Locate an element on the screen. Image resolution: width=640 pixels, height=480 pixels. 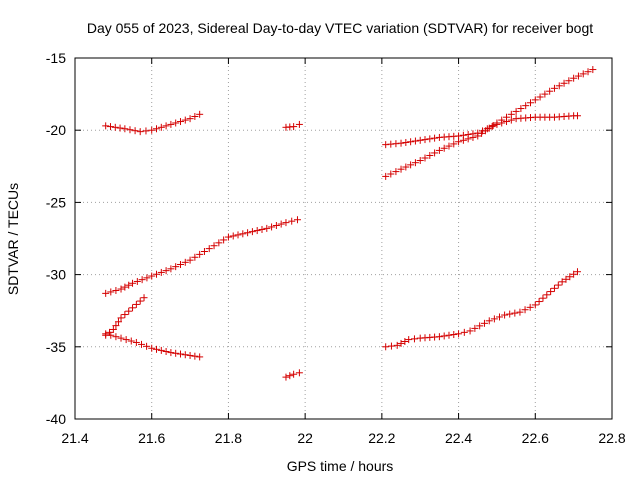
y-tick-label: -15 is located at coordinates (56, 58).